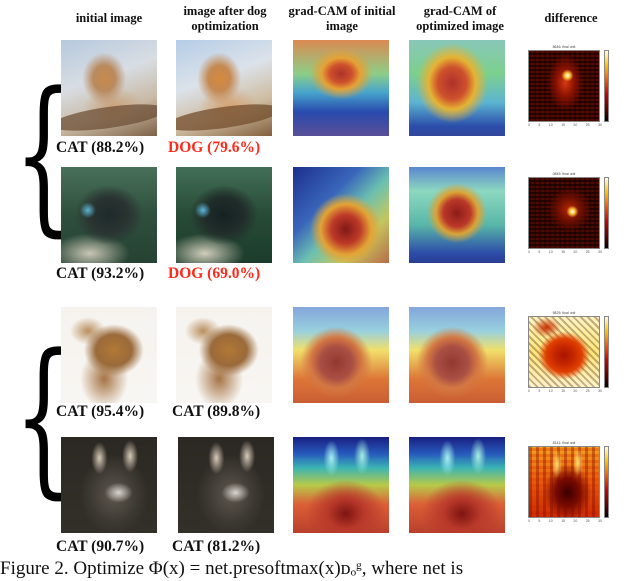 Image resolution: width=640 pixels, height=581 pixels. What do you see at coordinates (226, 485) in the screenshot?
I see `row4-optimized-image` at bounding box center [226, 485].